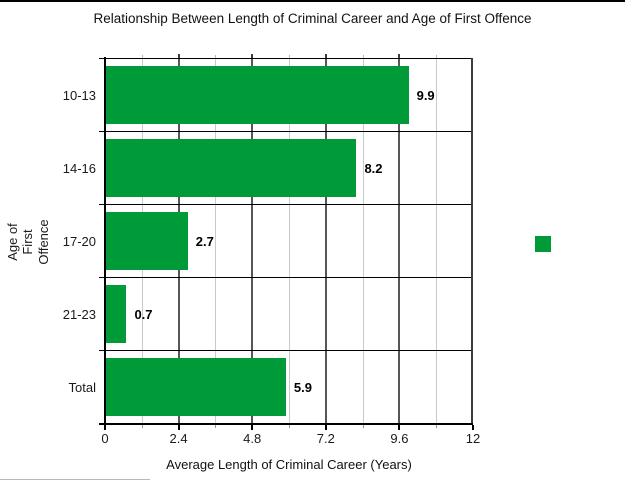 This screenshot has width=625, height=481. What do you see at coordinates (79, 314) in the screenshot?
I see `category-label-21-23: 21-23` at bounding box center [79, 314].